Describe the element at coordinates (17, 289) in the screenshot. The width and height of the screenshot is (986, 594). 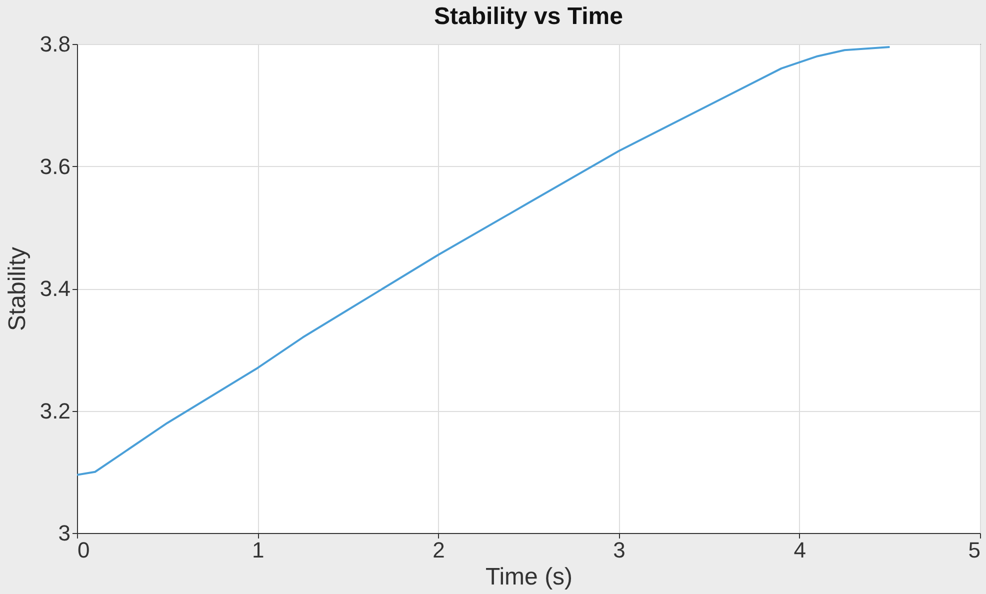
I see `y-axis-title: Stability` at that location.